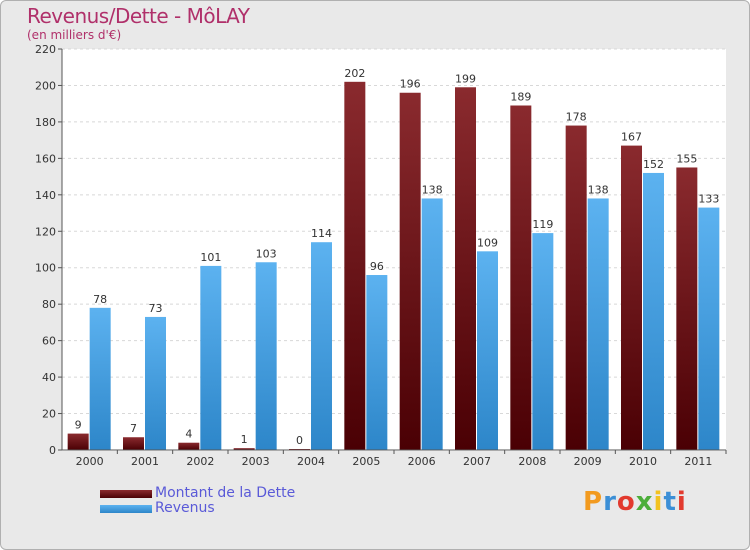  Describe the element at coordinates (126, 494) in the screenshot. I see `legend-swatch-debt` at that location.